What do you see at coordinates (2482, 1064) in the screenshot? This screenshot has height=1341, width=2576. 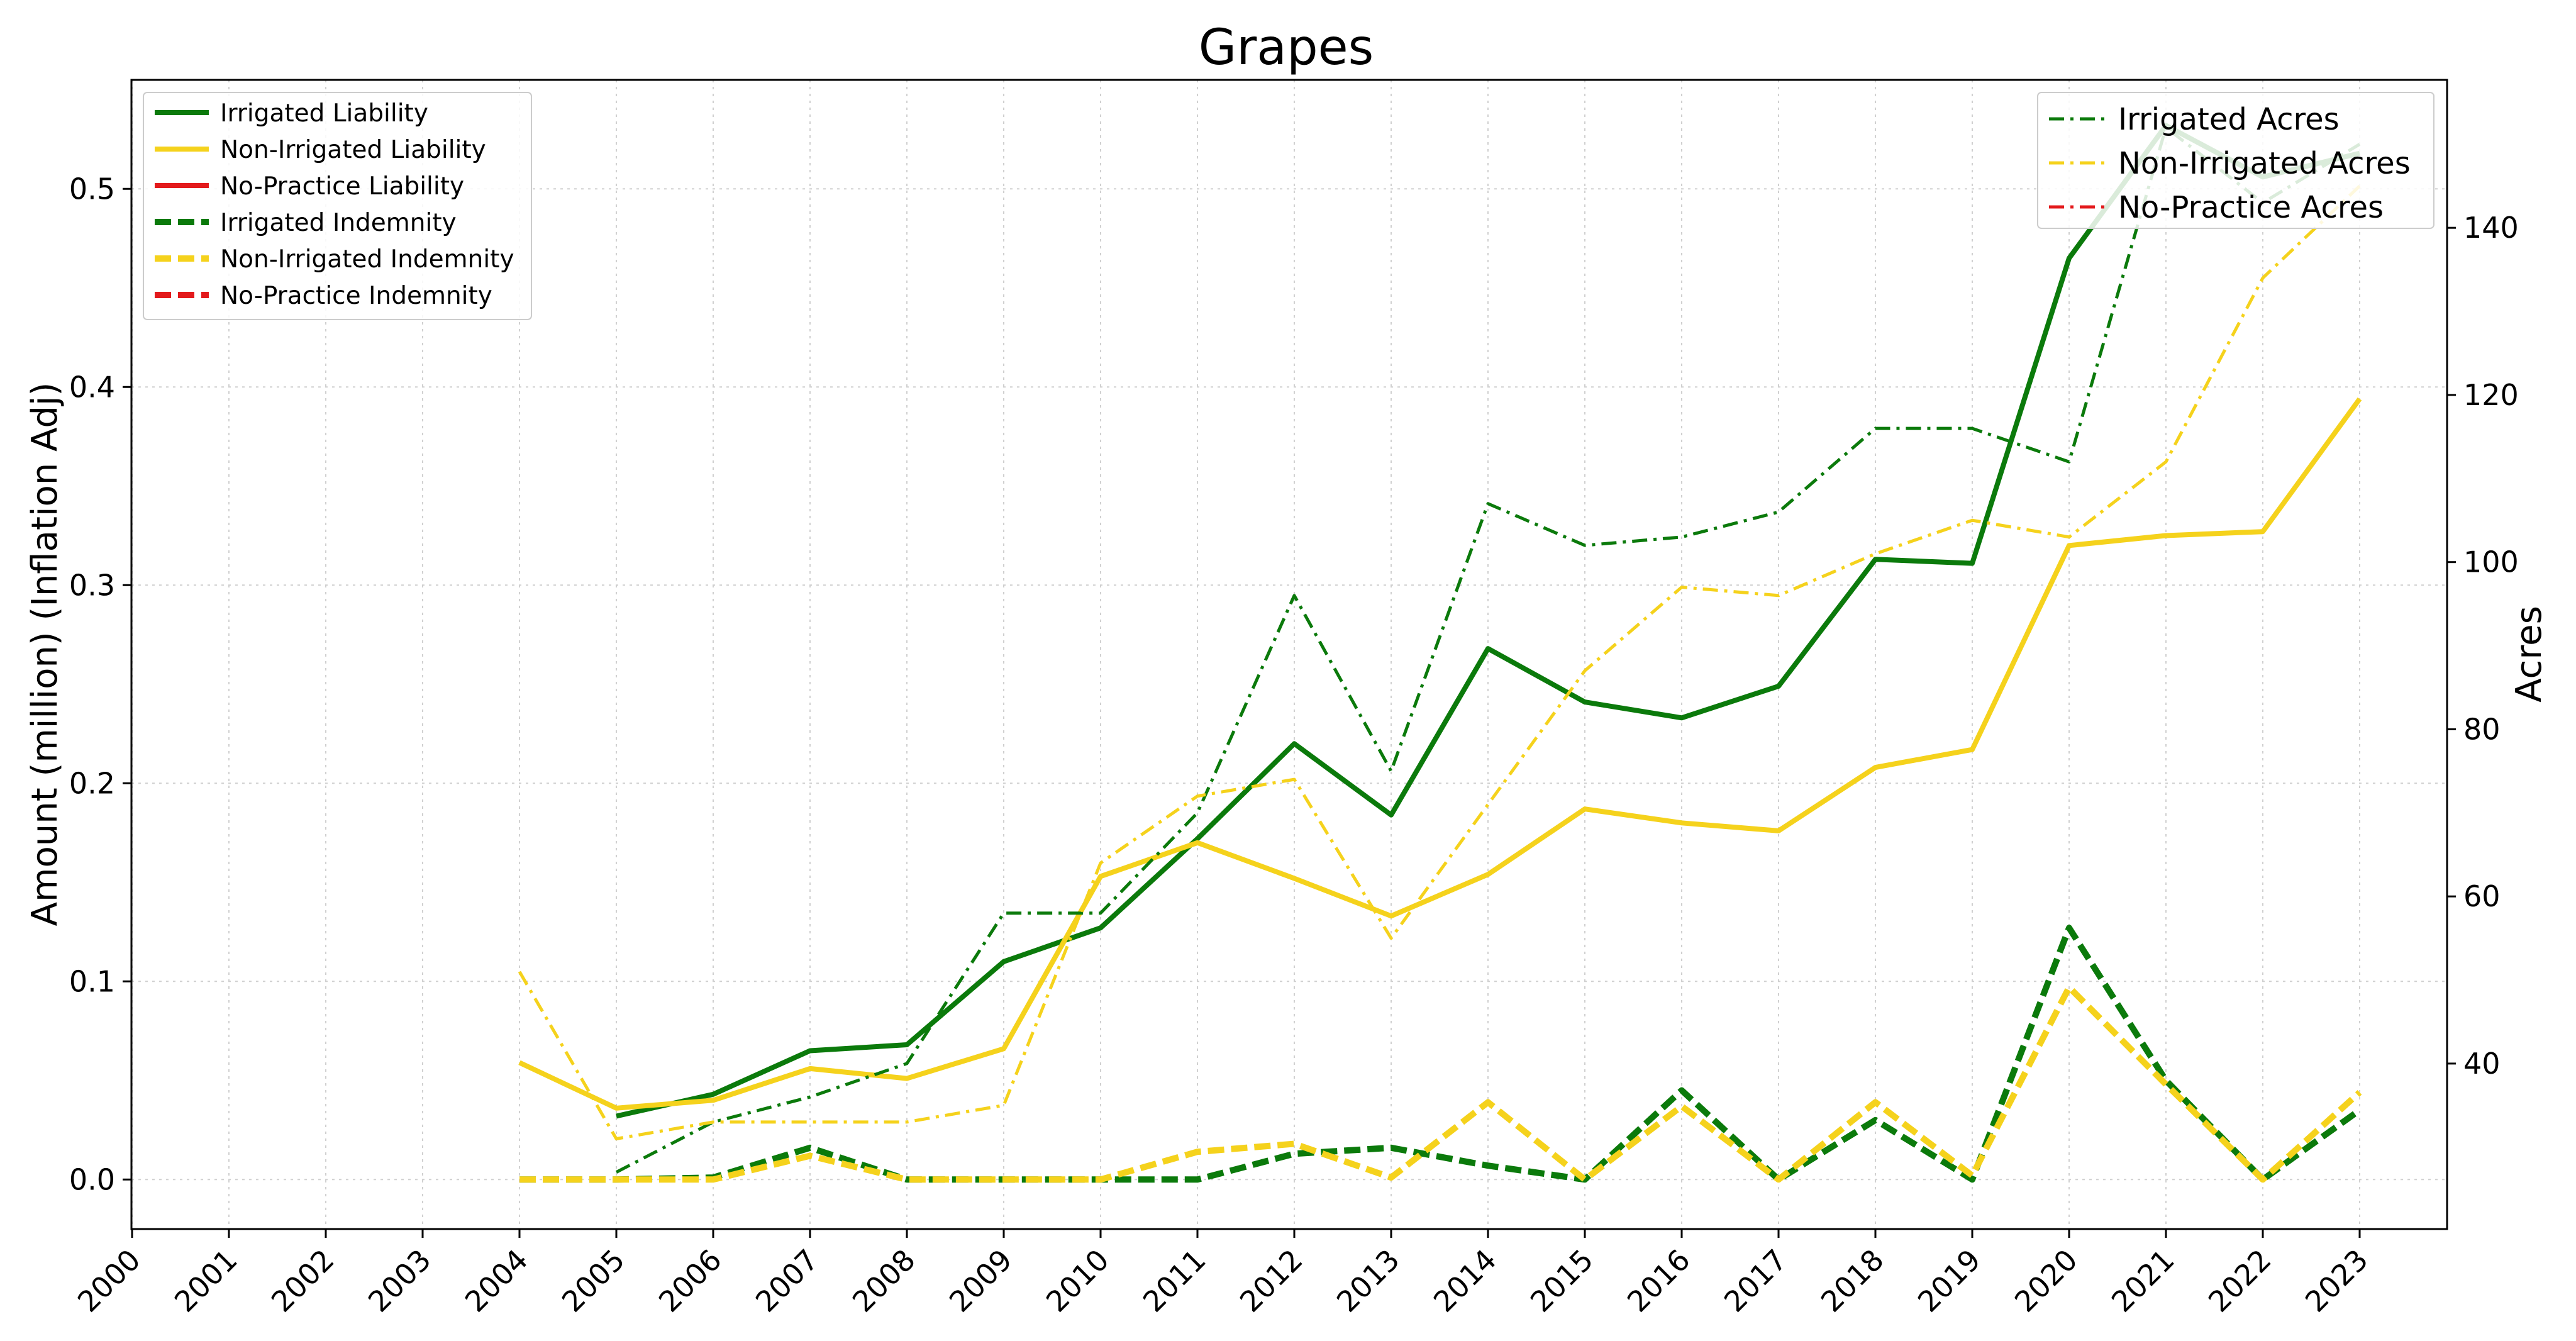 I see `y2-tick-label: 40` at bounding box center [2482, 1064].